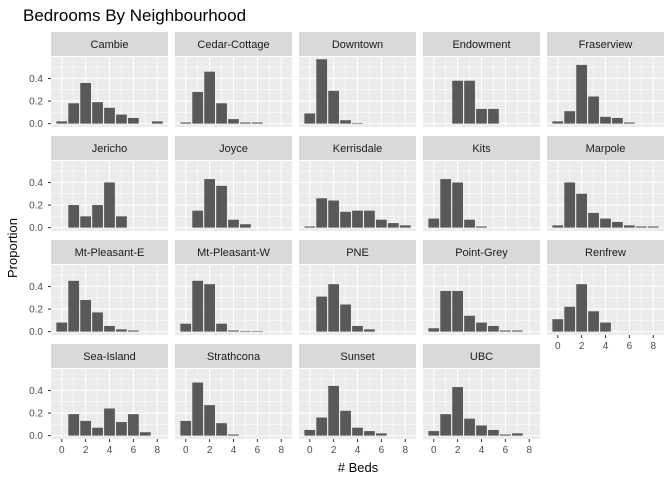  What do you see at coordinates (12, 248) in the screenshot?
I see `y-axis-title: Proportion` at bounding box center [12, 248].